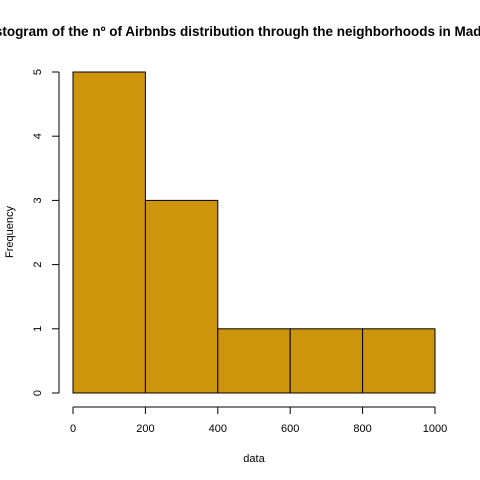  What do you see at coordinates (290, 429) in the screenshot?
I see `x-tick-label: 600` at bounding box center [290, 429].